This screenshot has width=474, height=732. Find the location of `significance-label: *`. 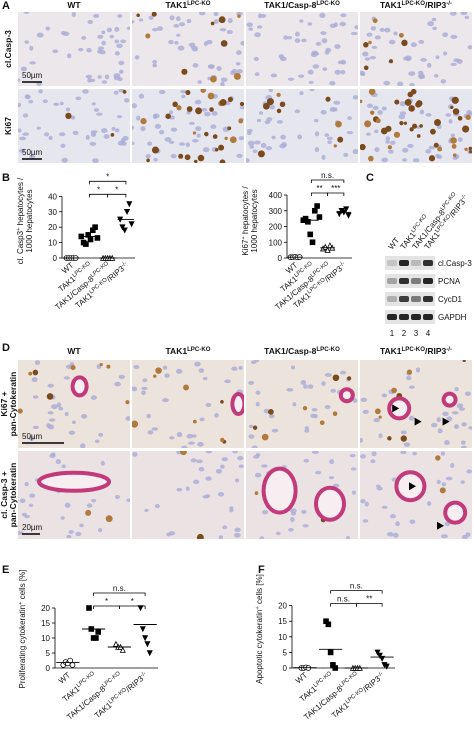

significance-label: * is located at coordinates (132, 601).